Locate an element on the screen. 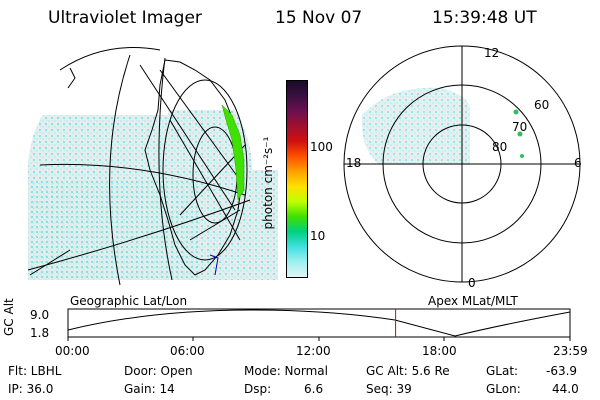 This screenshot has width=600, height=400. right-panel-caption: Apex MLat/MLT is located at coordinates (473, 301).